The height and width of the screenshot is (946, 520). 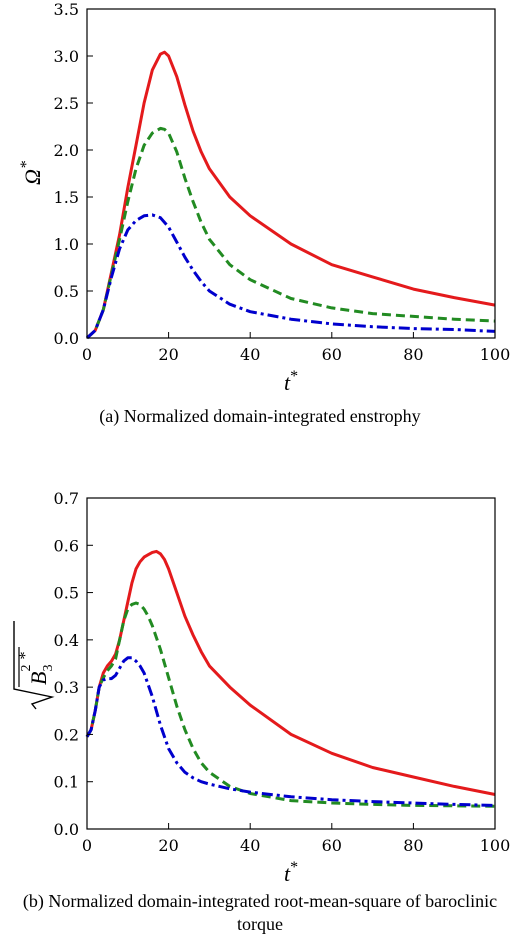 I want to click on y-tick-label: 0.4, so click(x=66, y=640).